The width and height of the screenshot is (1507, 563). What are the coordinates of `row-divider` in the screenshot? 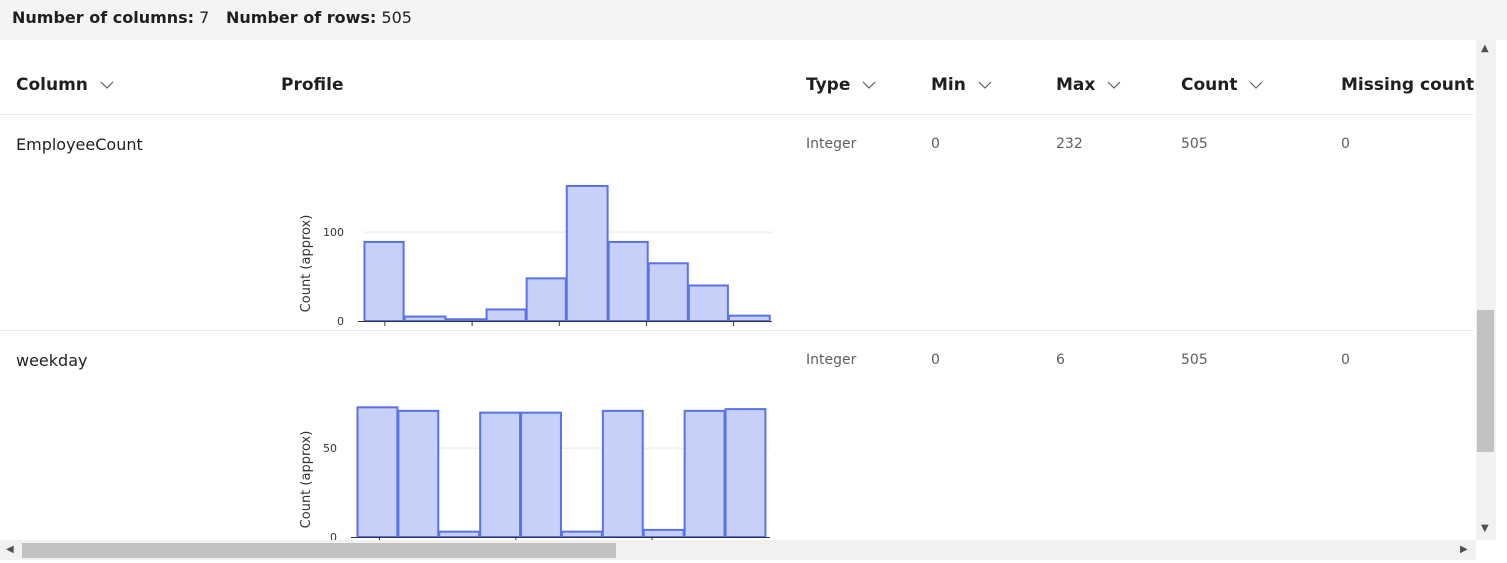 It's located at (737, 330).